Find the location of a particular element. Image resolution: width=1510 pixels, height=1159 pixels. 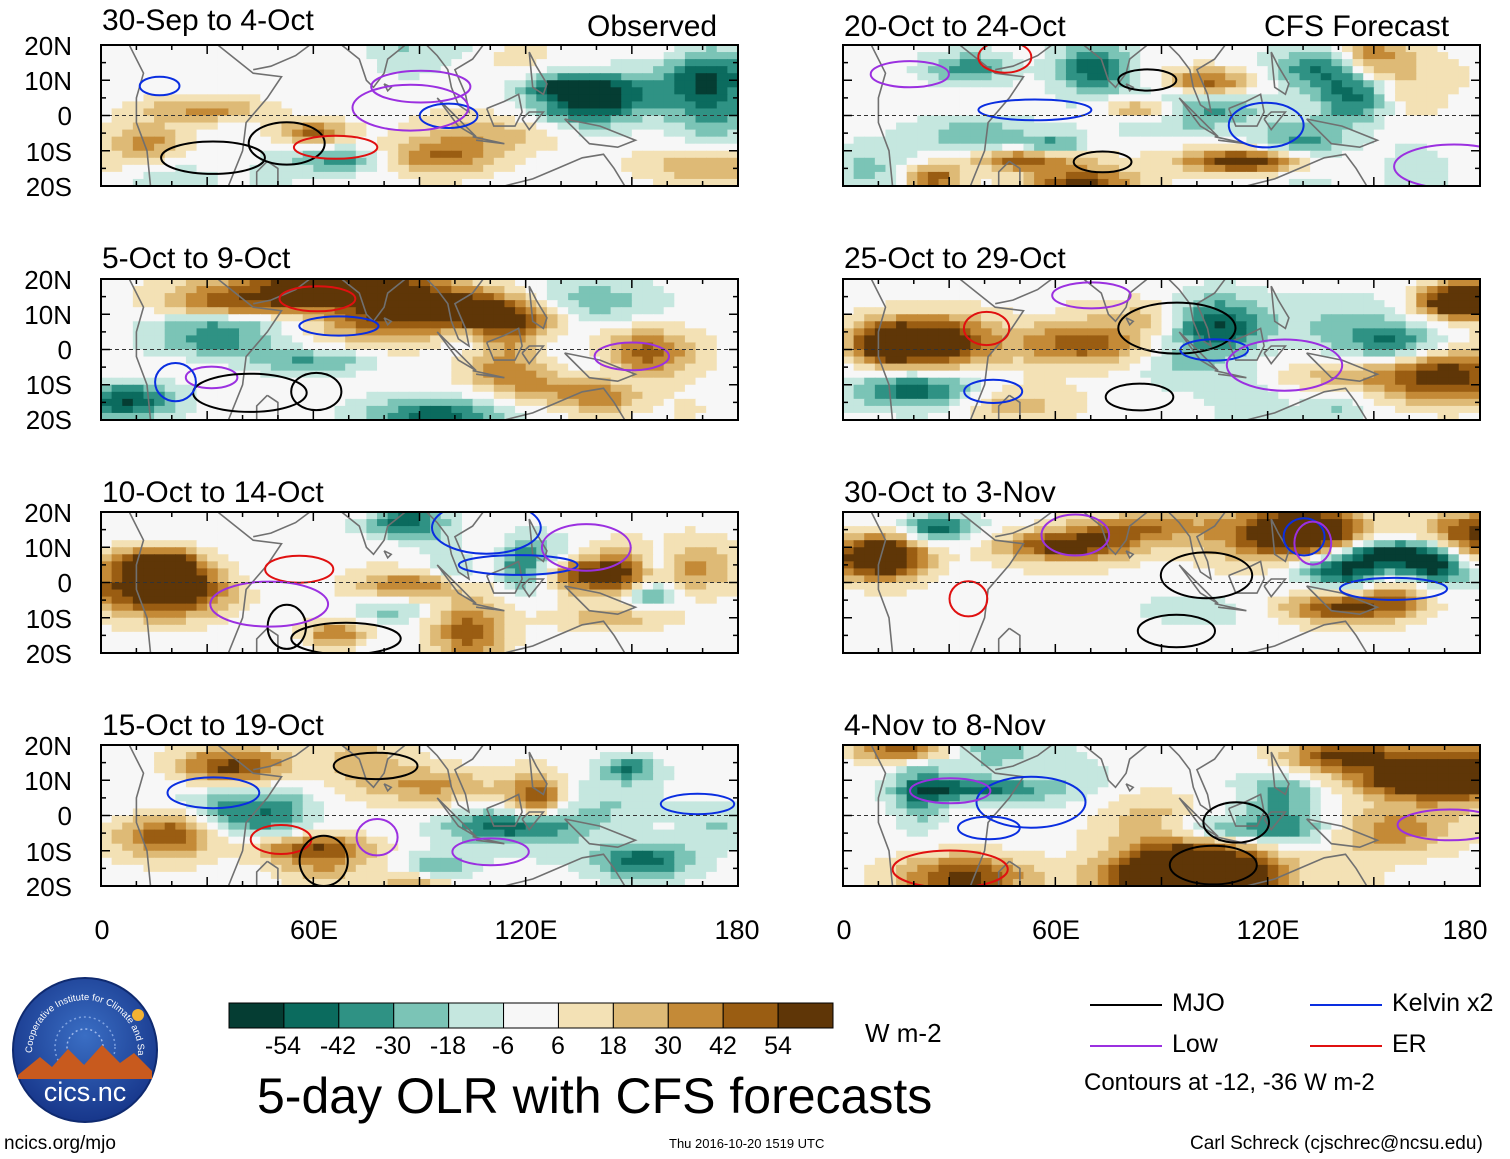

contour-kelvin is located at coordinates (486, 533).